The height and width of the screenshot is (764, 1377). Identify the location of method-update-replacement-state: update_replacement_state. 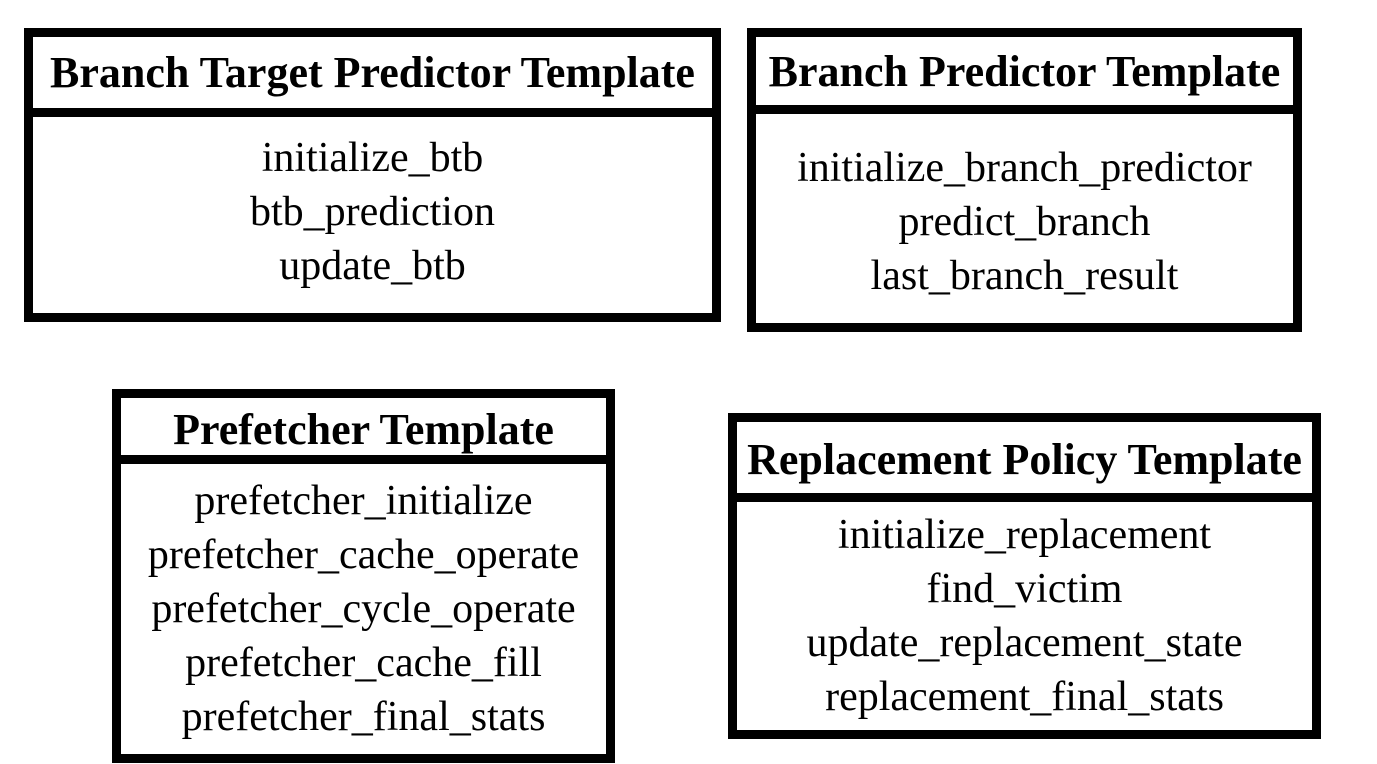
(1024, 643).